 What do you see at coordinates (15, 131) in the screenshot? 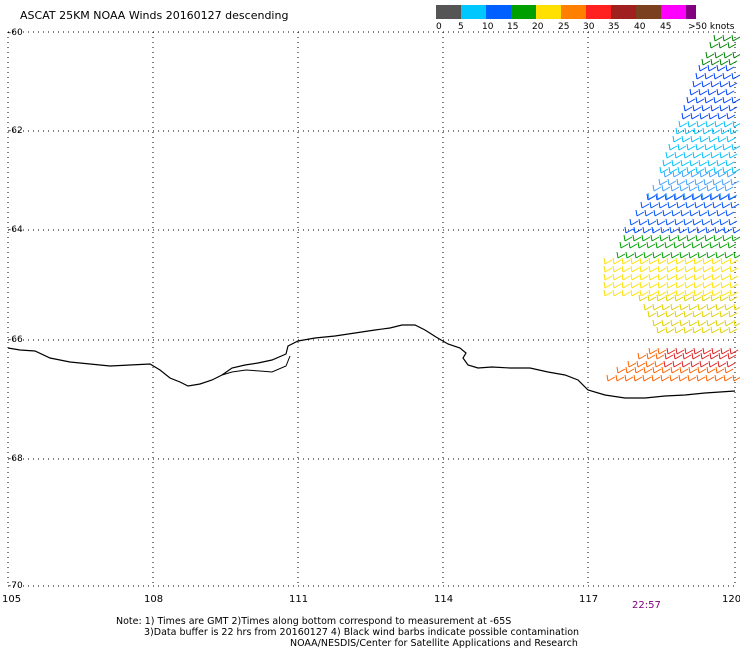
I see `lat-label: -62` at bounding box center [15, 131].